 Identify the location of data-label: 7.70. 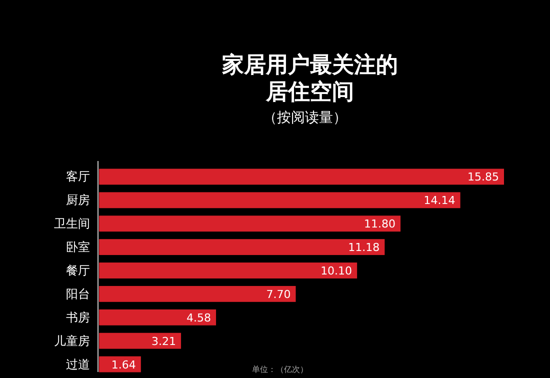
(278, 294).